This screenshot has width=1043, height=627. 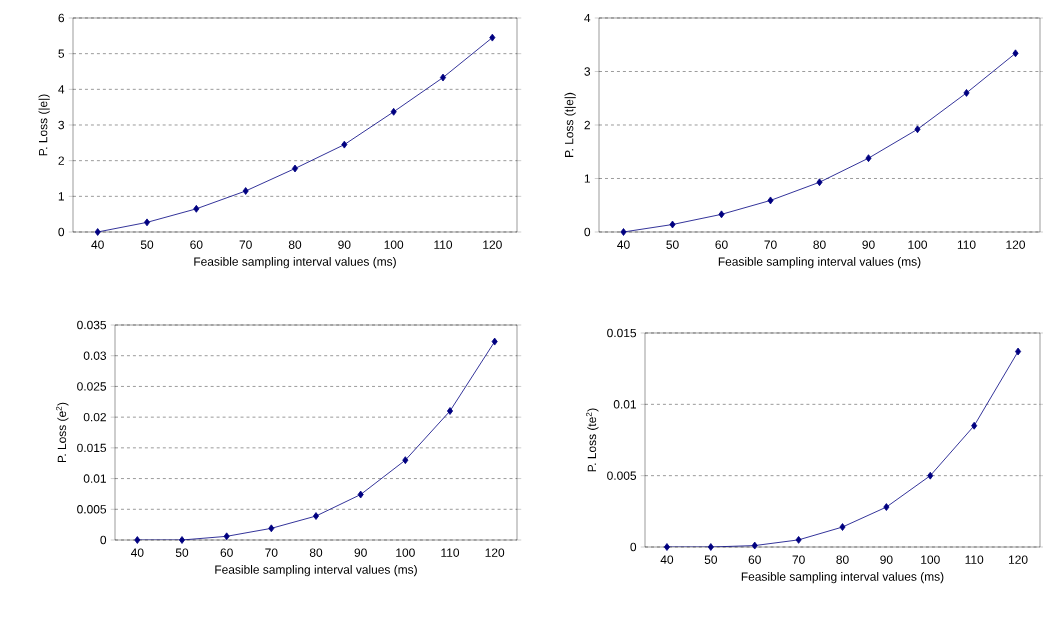 What do you see at coordinates (95, 355) in the screenshot?
I see `y-tick-label: 0.03` at bounding box center [95, 355].